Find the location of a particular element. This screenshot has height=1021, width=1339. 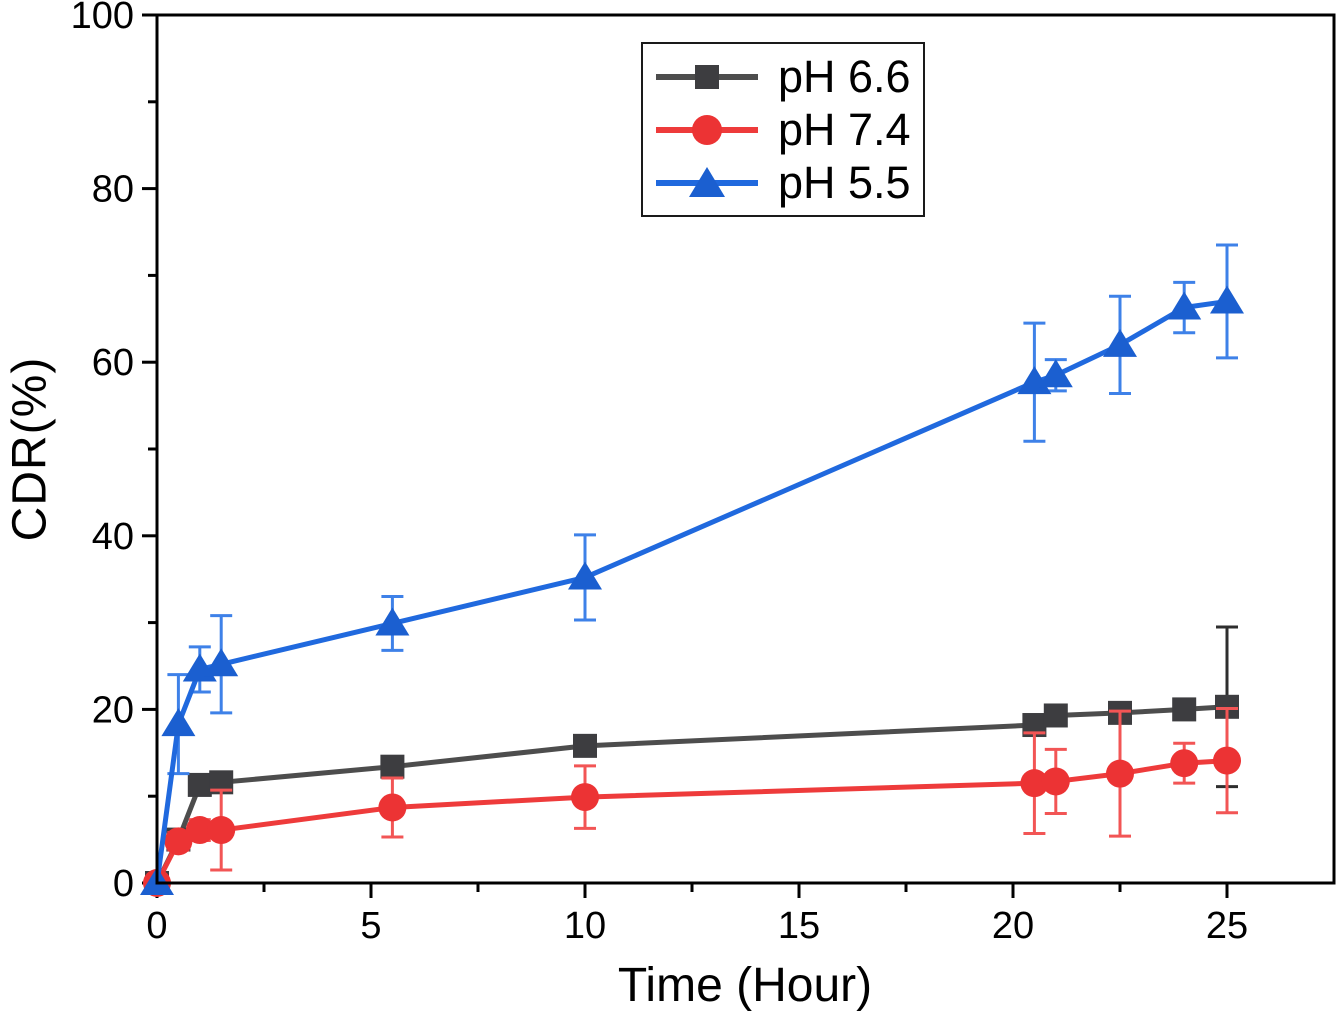

x-tick-label: 0 is located at coordinates (156, 926).